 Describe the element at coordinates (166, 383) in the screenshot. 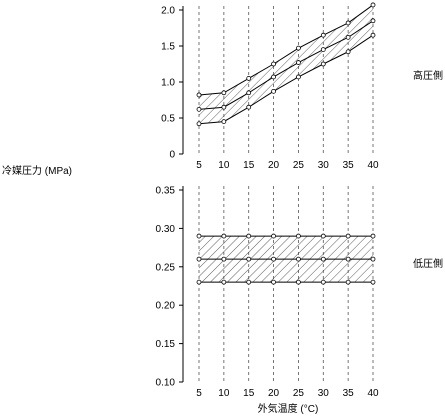

I see `y-tick-label: 0.10` at that location.